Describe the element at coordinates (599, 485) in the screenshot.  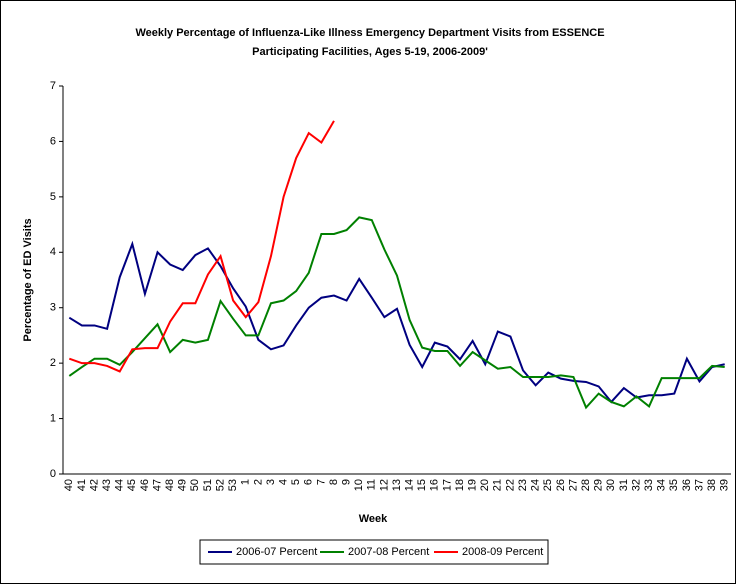
I see `x-tick-label: 29` at that location.